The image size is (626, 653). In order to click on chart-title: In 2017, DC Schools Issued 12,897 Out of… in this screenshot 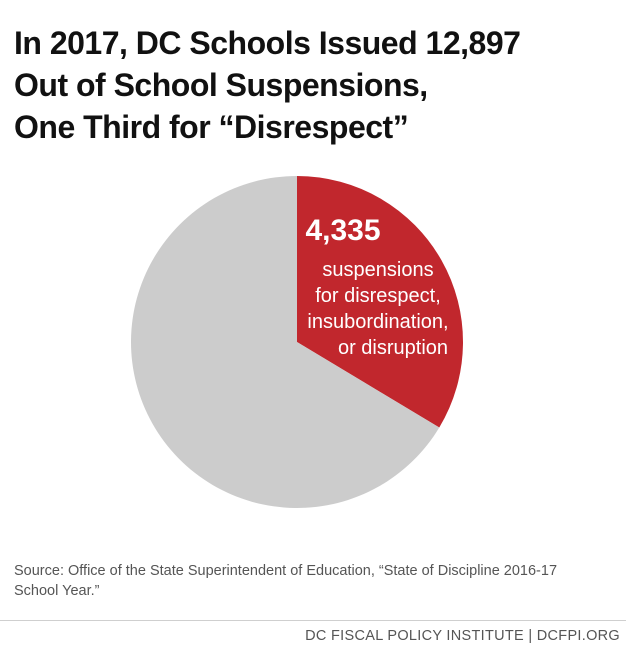, I will do `click(267, 85)`.